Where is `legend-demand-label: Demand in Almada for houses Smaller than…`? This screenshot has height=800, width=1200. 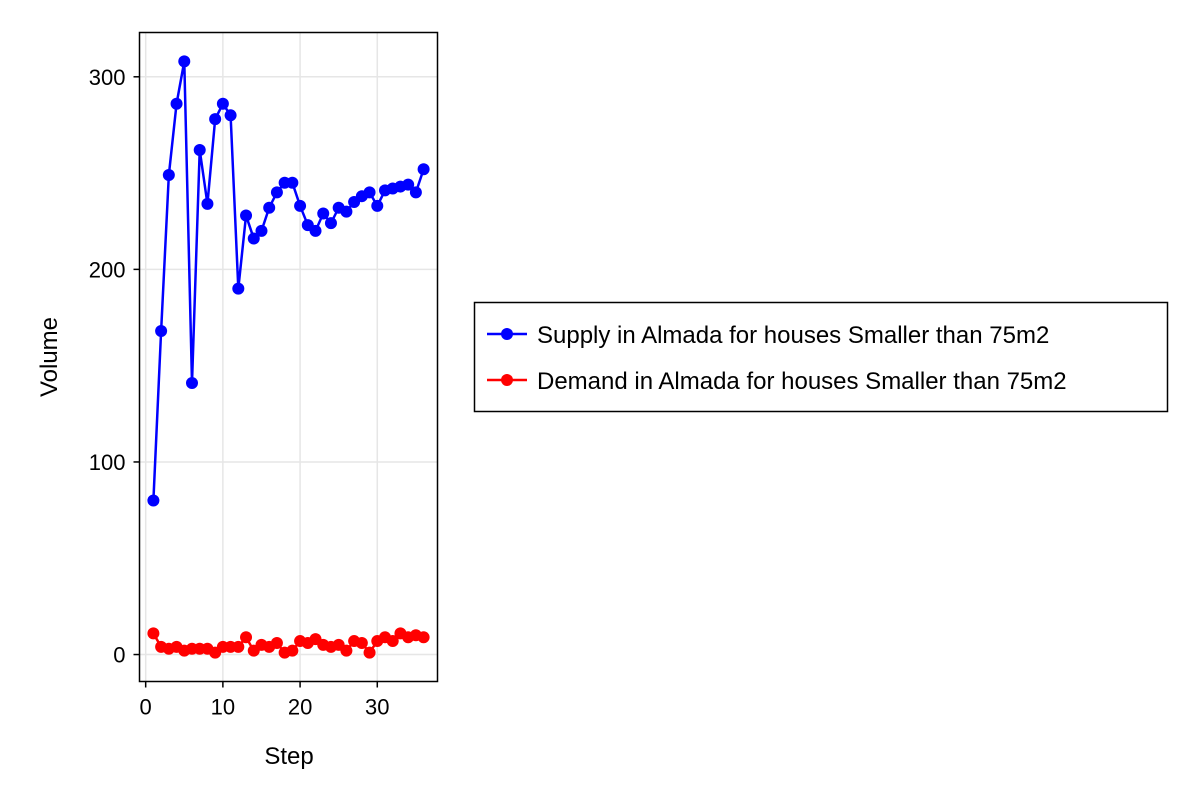
legend-demand-label: Demand in Almada for houses Smaller than… is located at coordinates (802, 381).